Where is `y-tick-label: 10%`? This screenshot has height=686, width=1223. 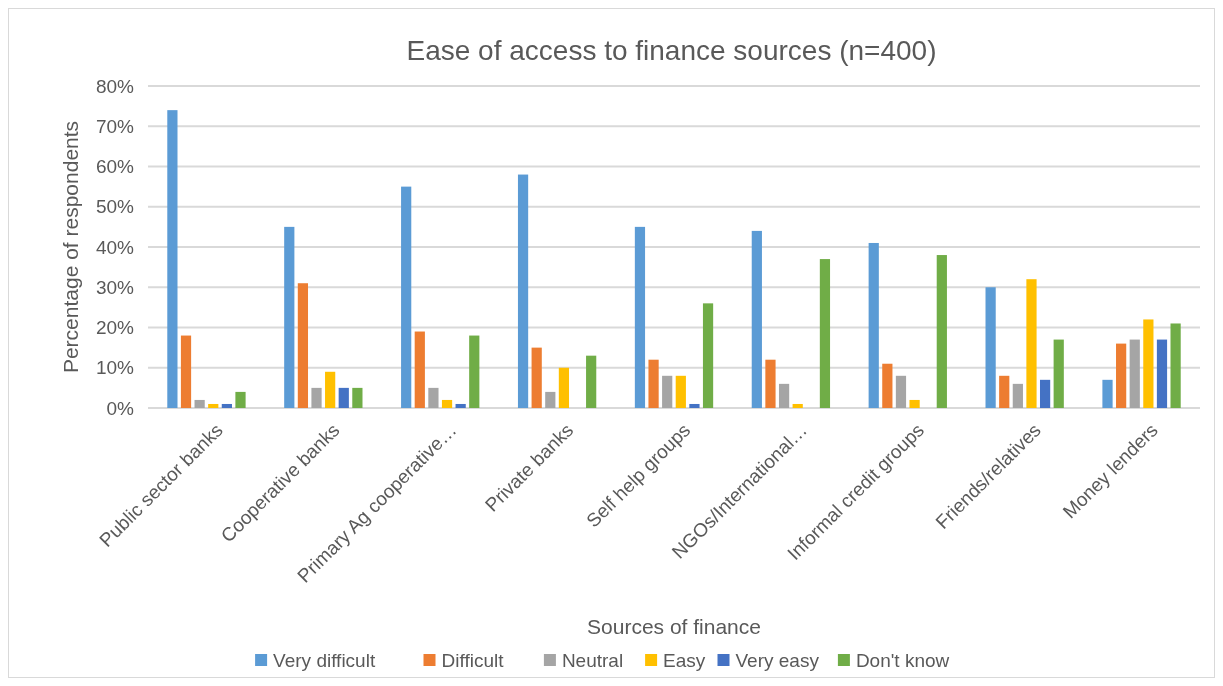 y-tick-label: 10% is located at coordinates (115, 368).